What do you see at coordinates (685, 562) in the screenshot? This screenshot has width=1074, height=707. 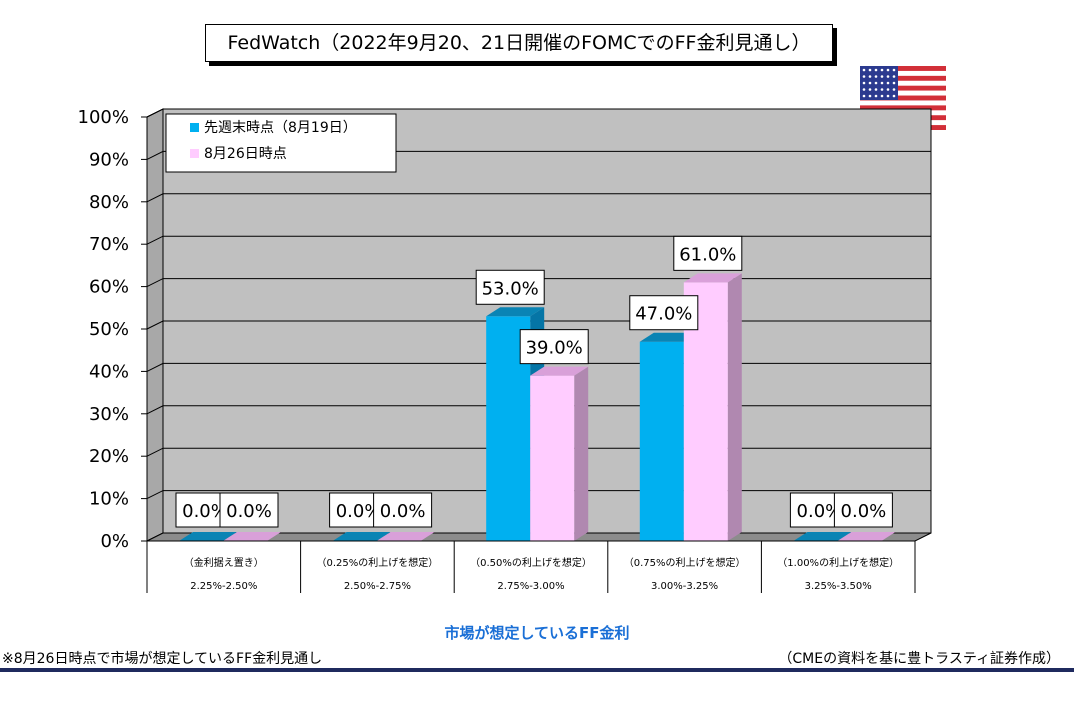 I see `category-label-scenario: （0.75%の利上げを想定）` at bounding box center [685, 562].